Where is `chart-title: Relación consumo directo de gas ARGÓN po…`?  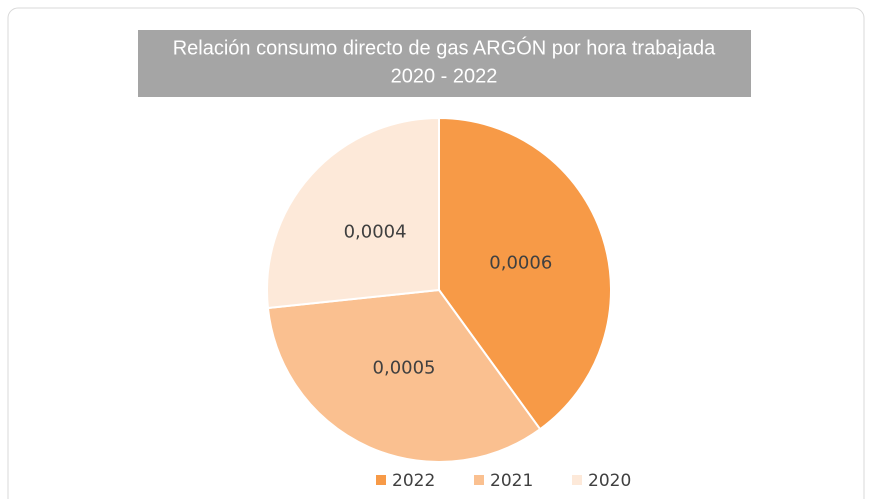
chart-title: Relación consumo directo de gas ARGÓN po… is located at coordinates (444, 47).